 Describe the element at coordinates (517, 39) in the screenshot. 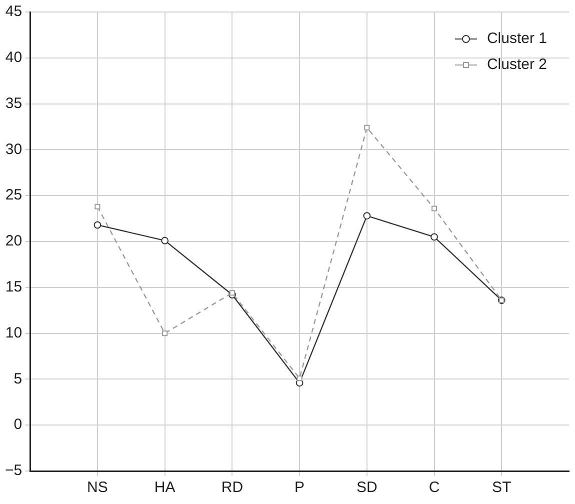

I see `legend-label: Cluster 1` at that location.